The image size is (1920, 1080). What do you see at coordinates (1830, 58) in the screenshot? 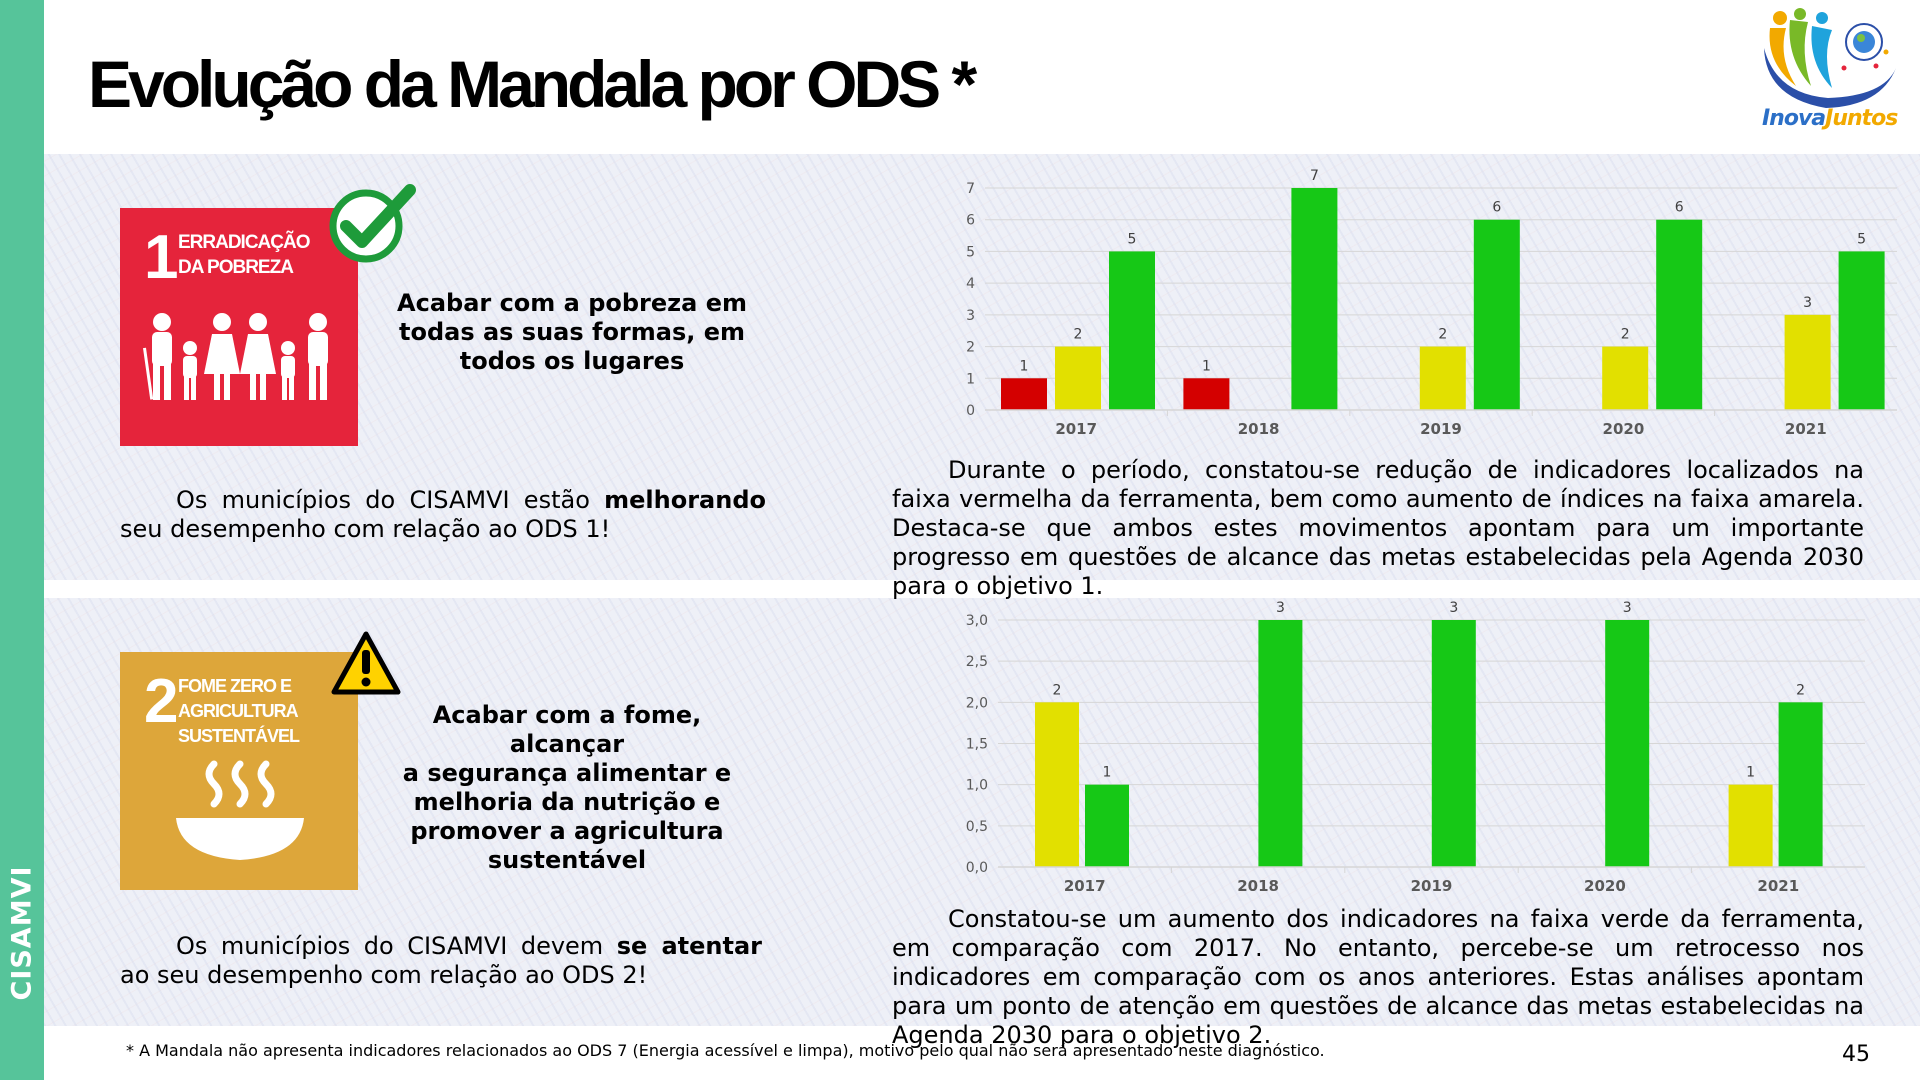
I see `inovajuntos-logo` at bounding box center [1830, 58].